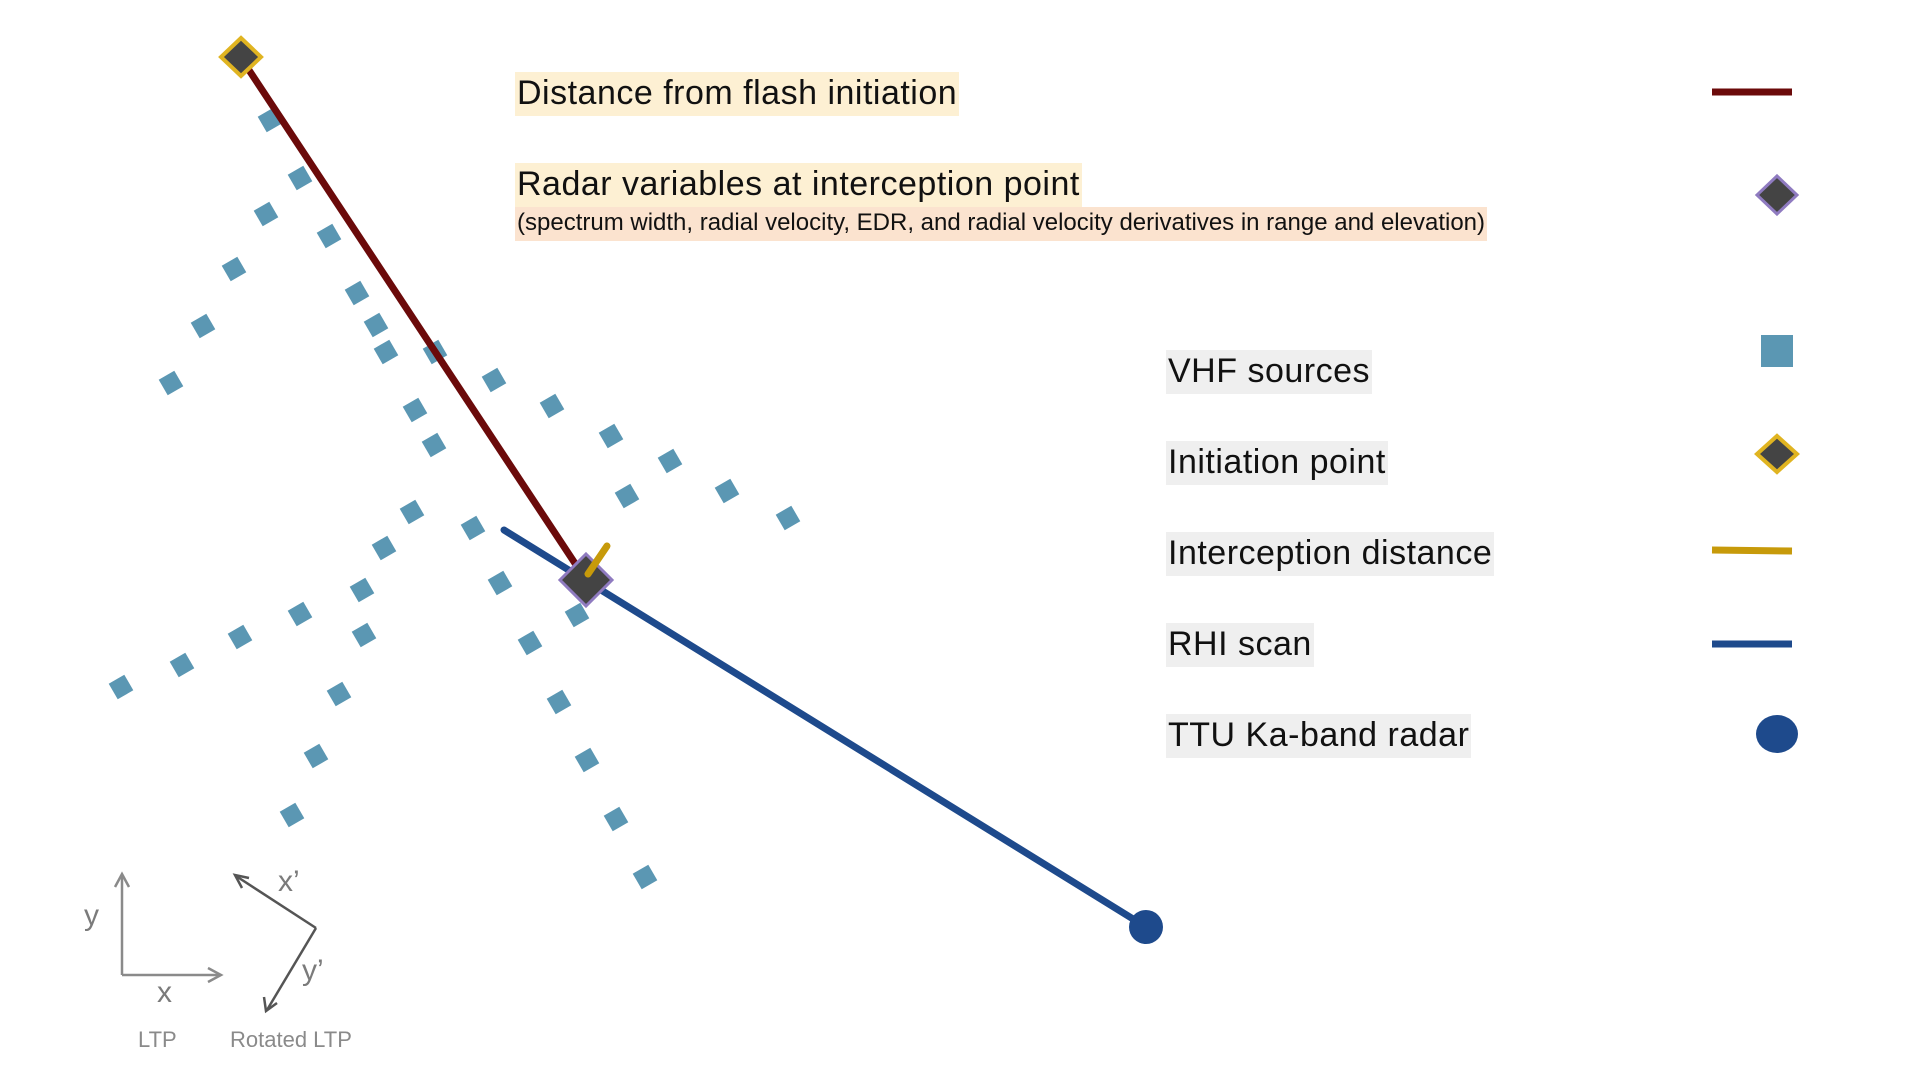  I want to click on ltp-y-label: y, so click(91, 915).